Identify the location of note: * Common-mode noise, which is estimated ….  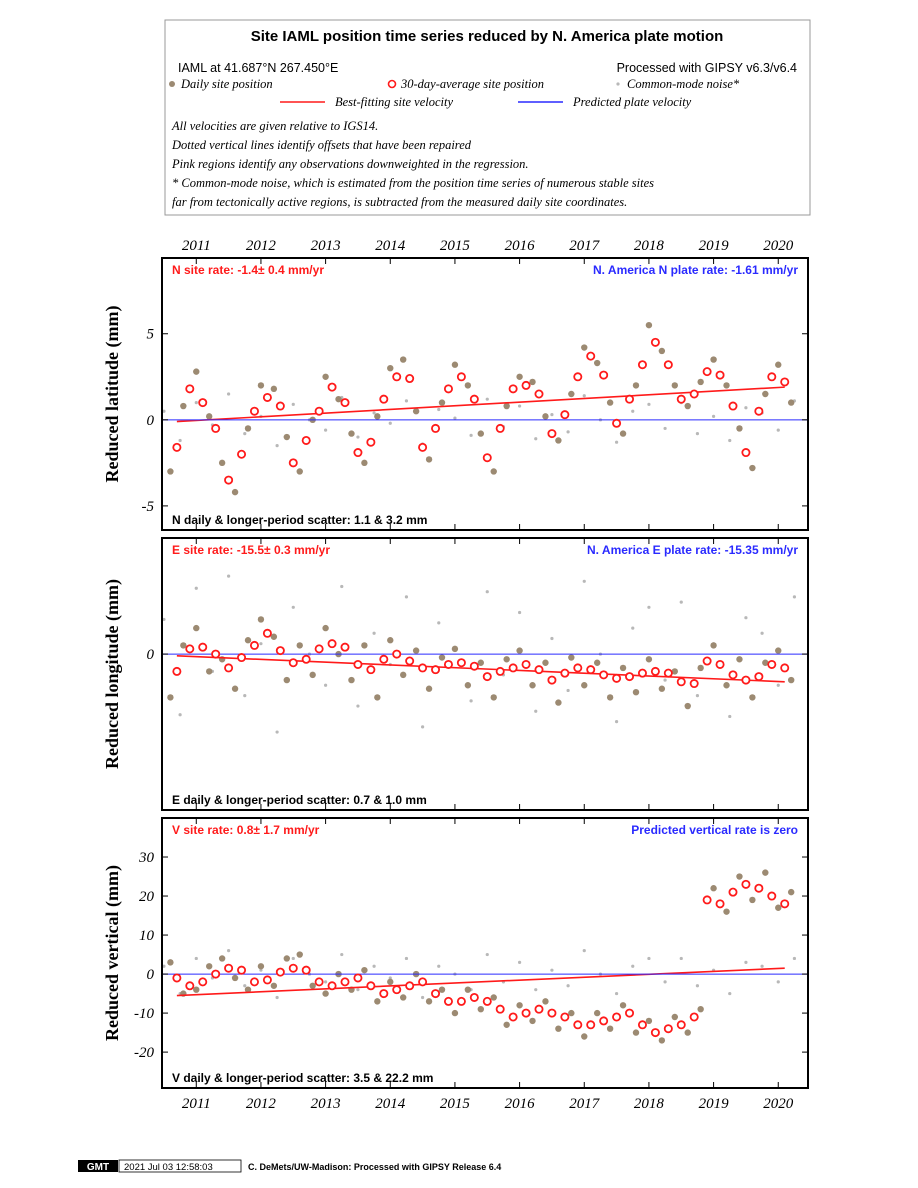
(413, 183).